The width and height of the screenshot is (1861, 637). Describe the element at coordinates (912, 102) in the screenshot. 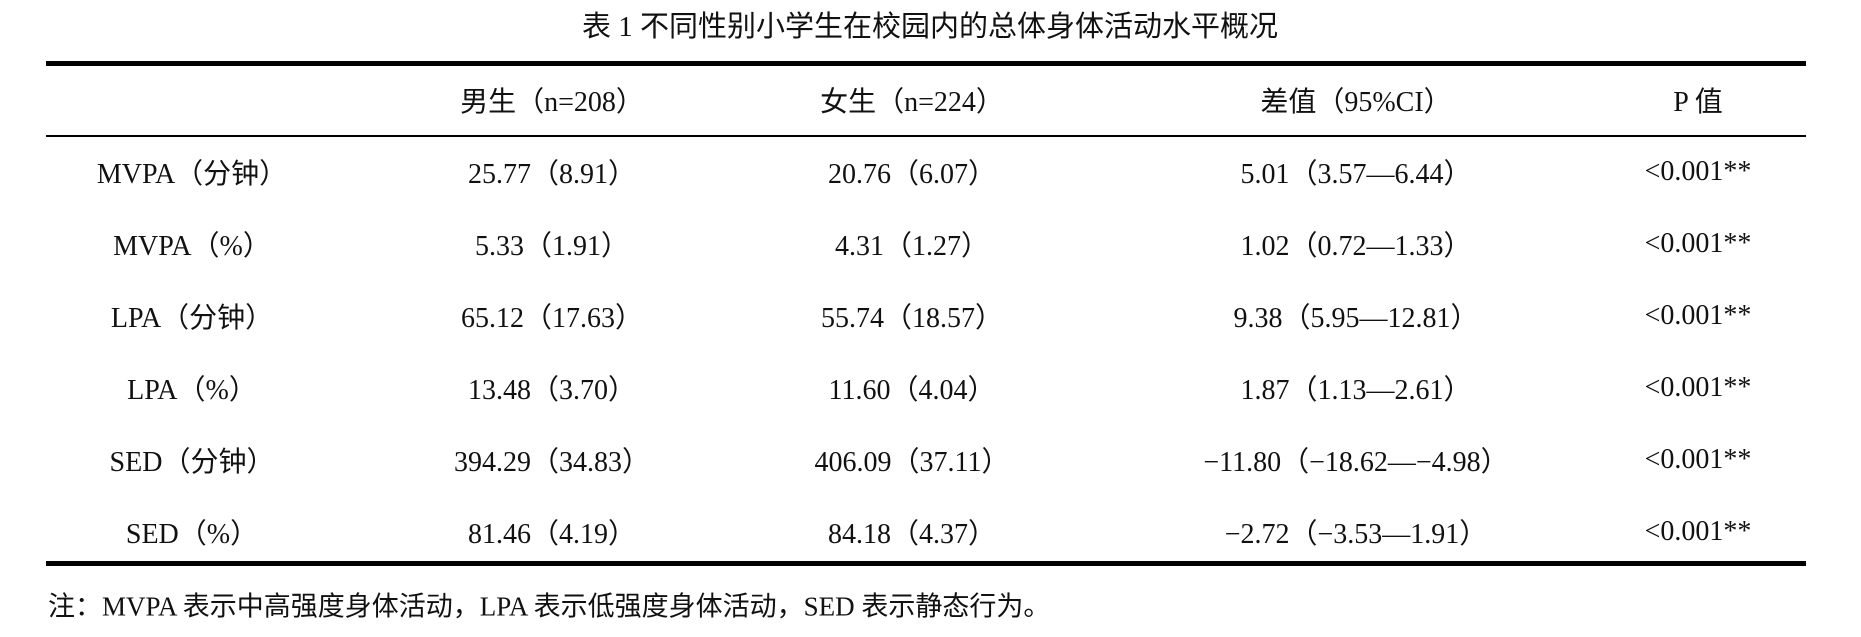

I see `header-cell: 女生（n=224）` at that location.